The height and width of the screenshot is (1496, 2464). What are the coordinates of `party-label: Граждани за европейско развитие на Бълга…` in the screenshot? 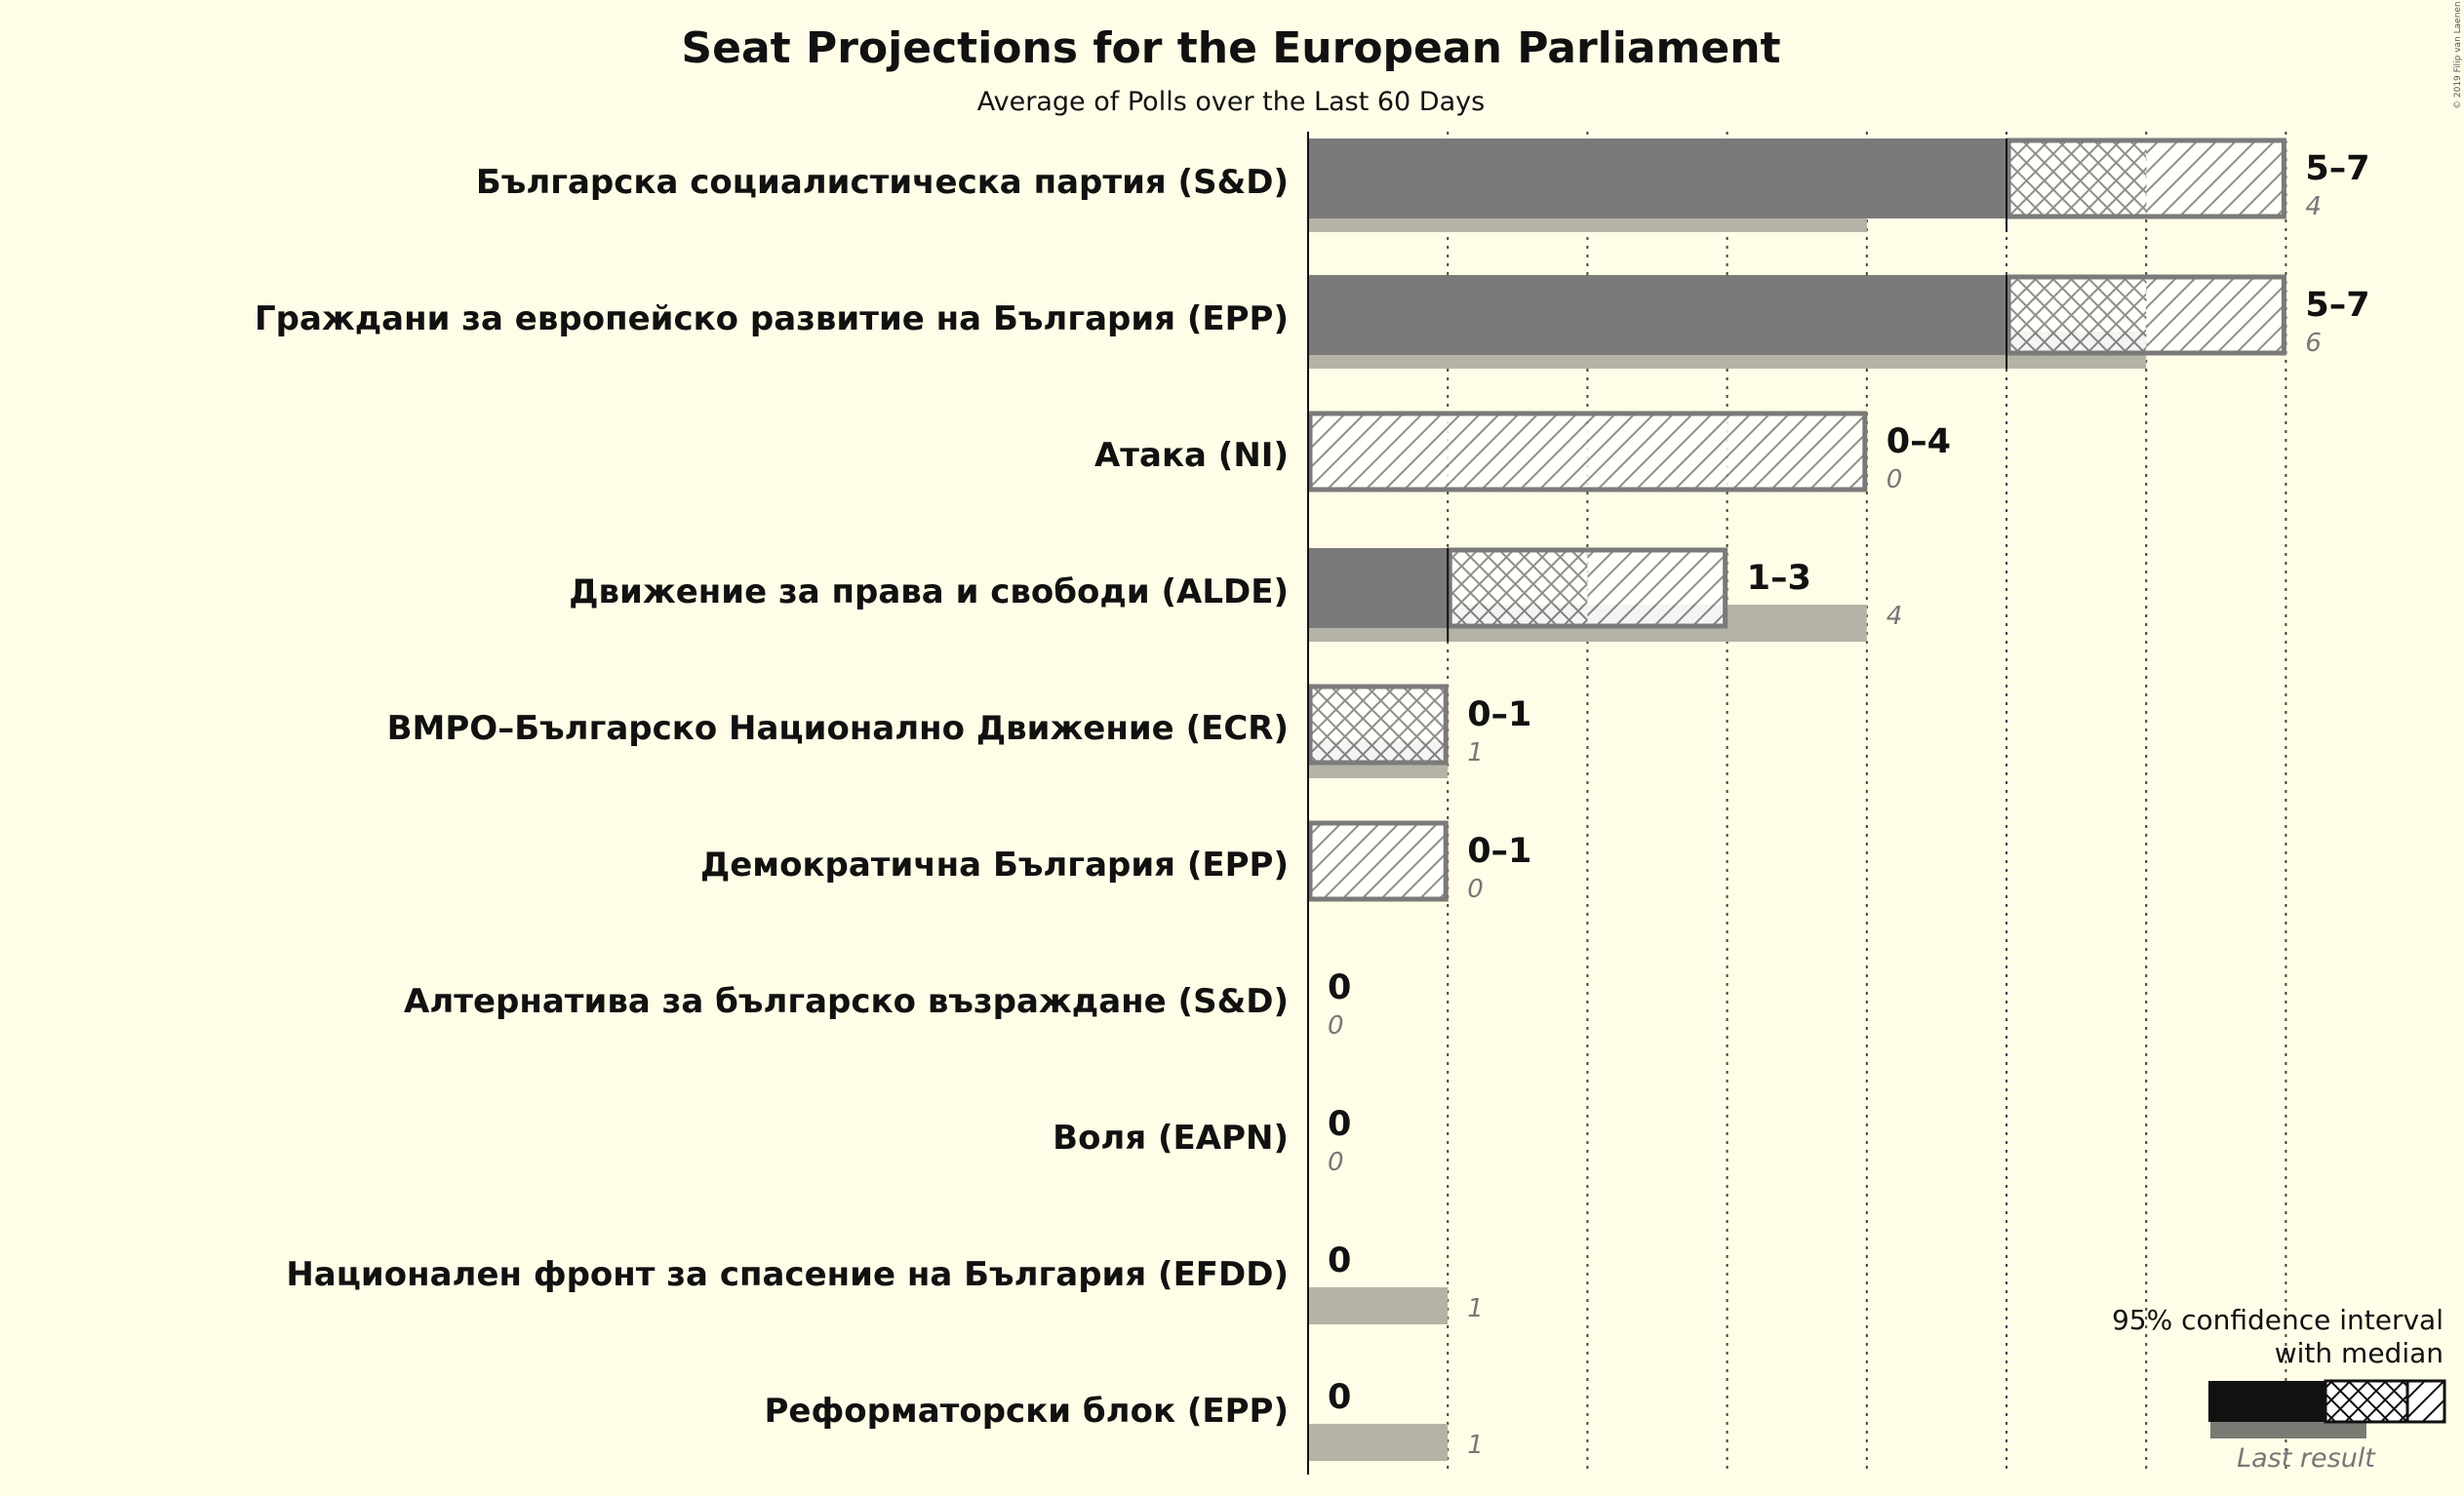 It's located at (772, 318).